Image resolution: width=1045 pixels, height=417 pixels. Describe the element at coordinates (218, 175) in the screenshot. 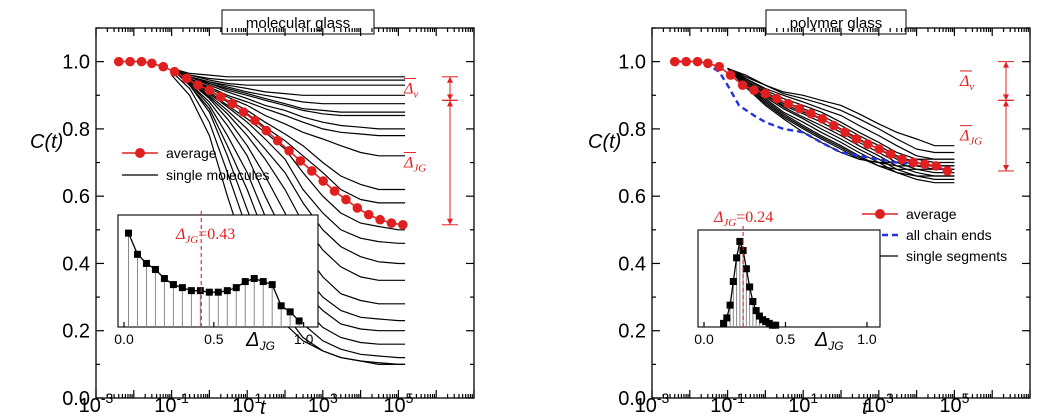

I see `legend-single-label: single molecules` at that location.